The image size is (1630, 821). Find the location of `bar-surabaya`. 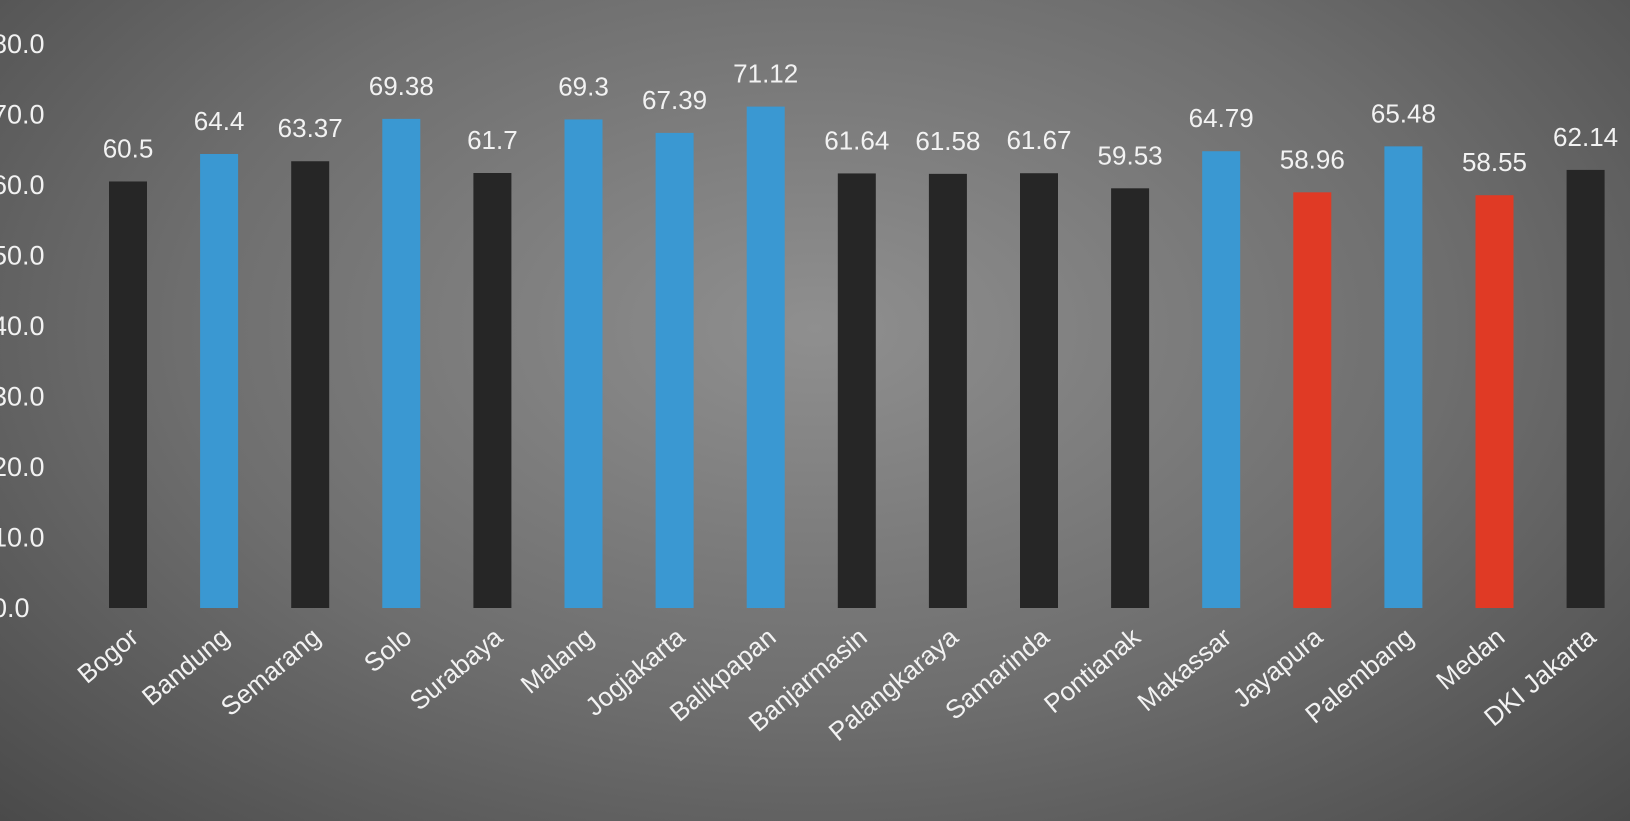

bar-surabaya is located at coordinates (492, 390).